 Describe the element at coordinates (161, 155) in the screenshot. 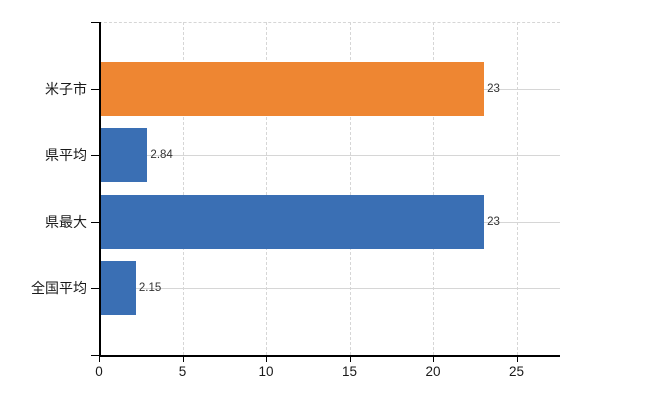

I see `bar-value-label: 2.84` at that location.